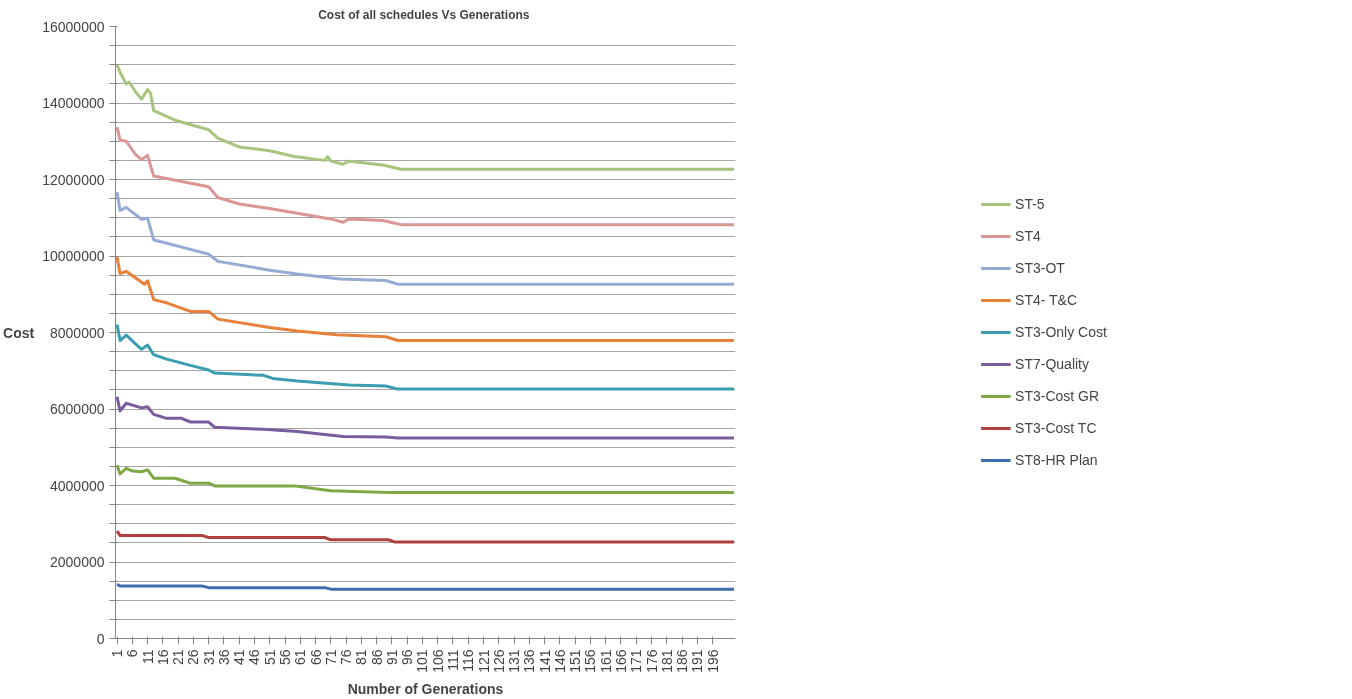 Image resolution: width=1352 pixels, height=699 pixels. What do you see at coordinates (1057, 396) in the screenshot?
I see `legend-label: ST3-Cost GR` at bounding box center [1057, 396].